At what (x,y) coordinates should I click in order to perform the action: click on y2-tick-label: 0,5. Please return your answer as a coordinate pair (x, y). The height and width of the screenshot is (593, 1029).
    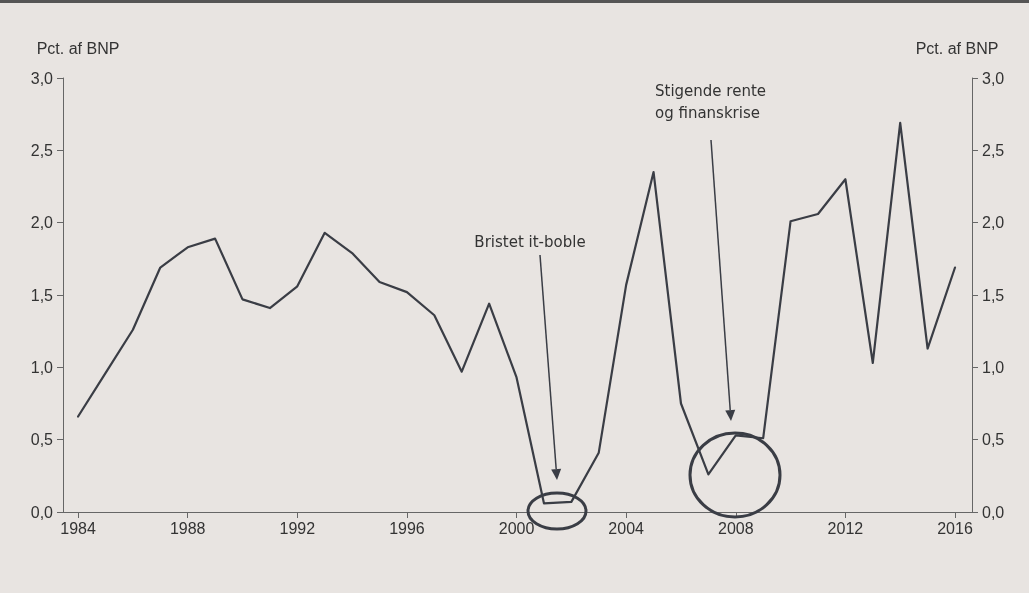
    Looking at the image, I should click on (993, 440).